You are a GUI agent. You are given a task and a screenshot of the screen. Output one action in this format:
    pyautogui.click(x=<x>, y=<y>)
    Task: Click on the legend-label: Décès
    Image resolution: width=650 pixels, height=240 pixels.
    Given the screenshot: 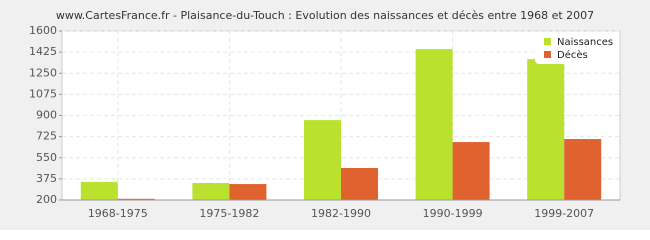 What is the action you would take?
    pyautogui.click(x=572, y=55)
    